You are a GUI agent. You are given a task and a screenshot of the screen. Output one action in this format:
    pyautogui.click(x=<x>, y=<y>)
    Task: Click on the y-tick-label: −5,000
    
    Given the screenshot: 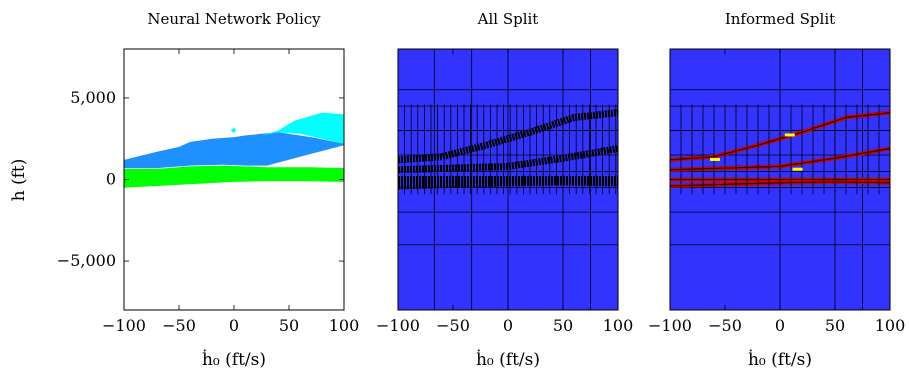 What is the action you would take?
    pyautogui.click(x=86, y=260)
    